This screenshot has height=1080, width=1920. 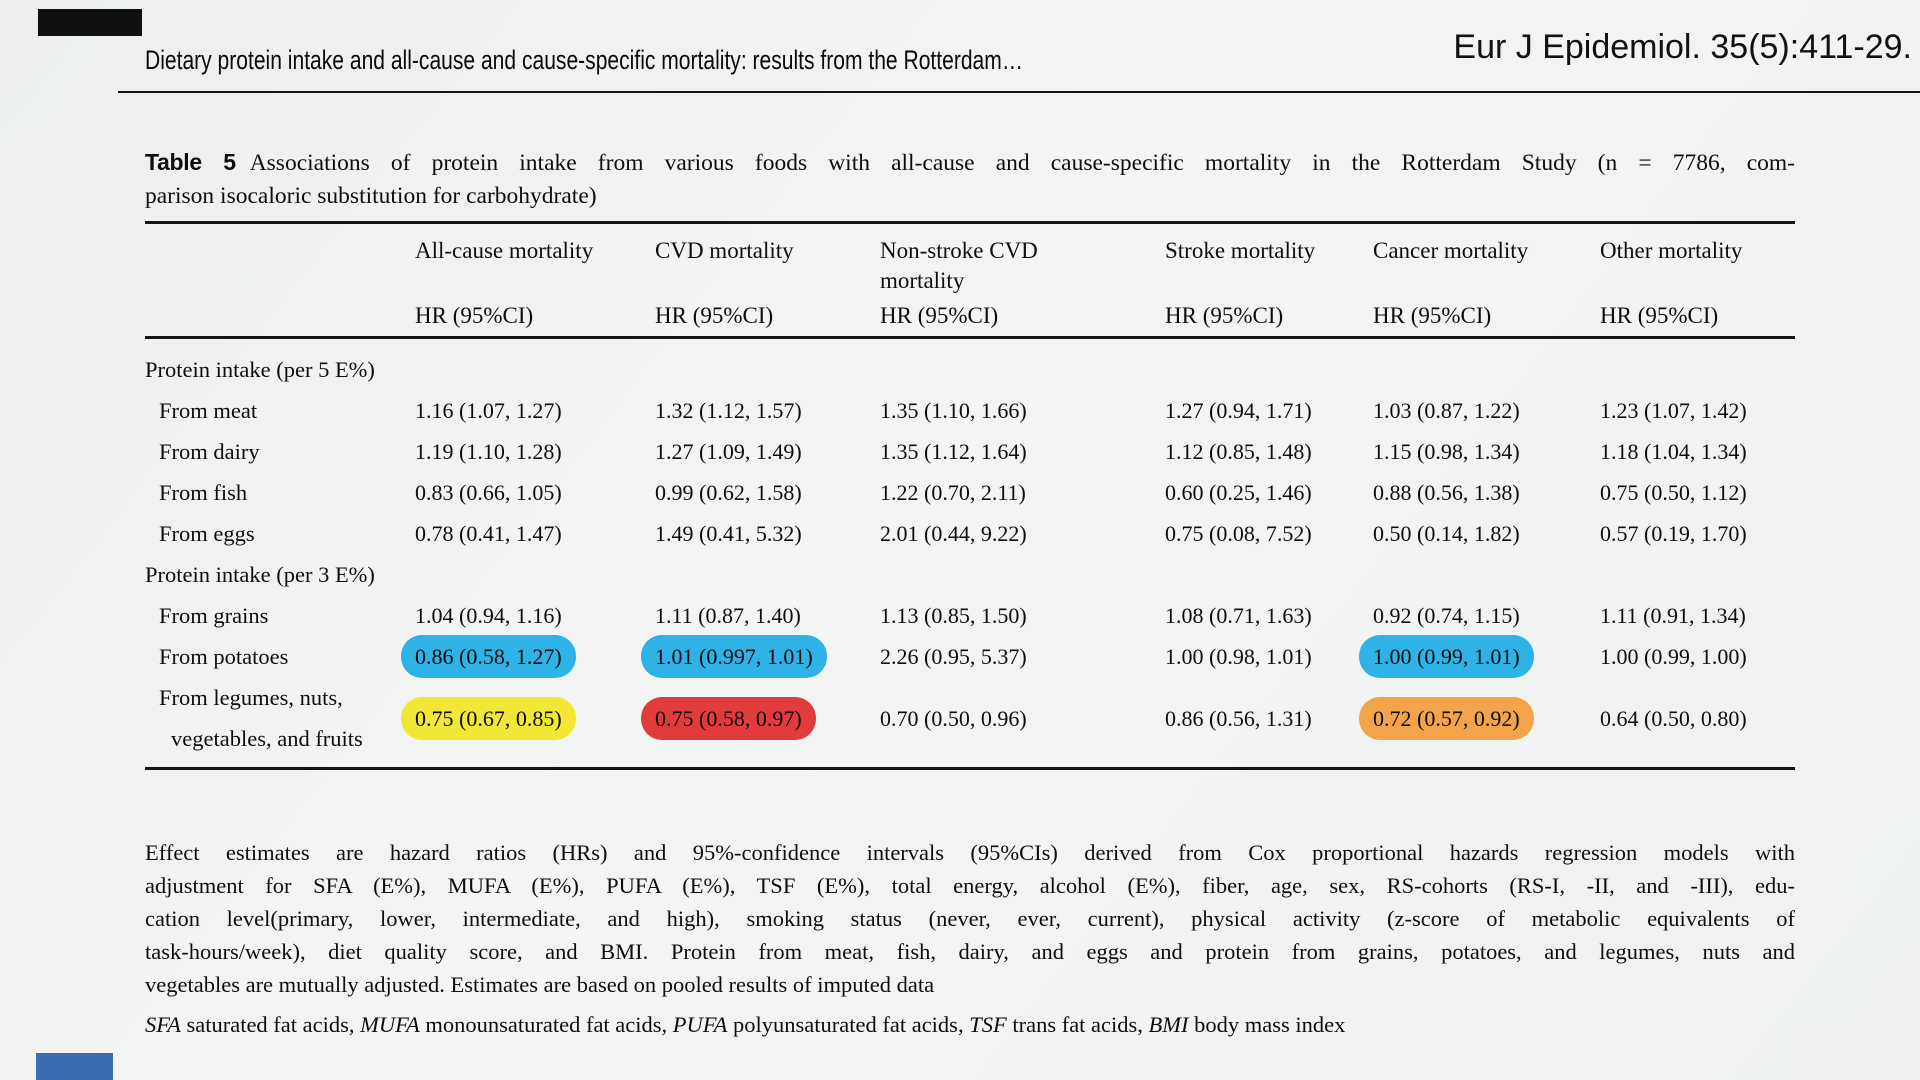 I want to click on table-top-rule, so click(x=970, y=222).